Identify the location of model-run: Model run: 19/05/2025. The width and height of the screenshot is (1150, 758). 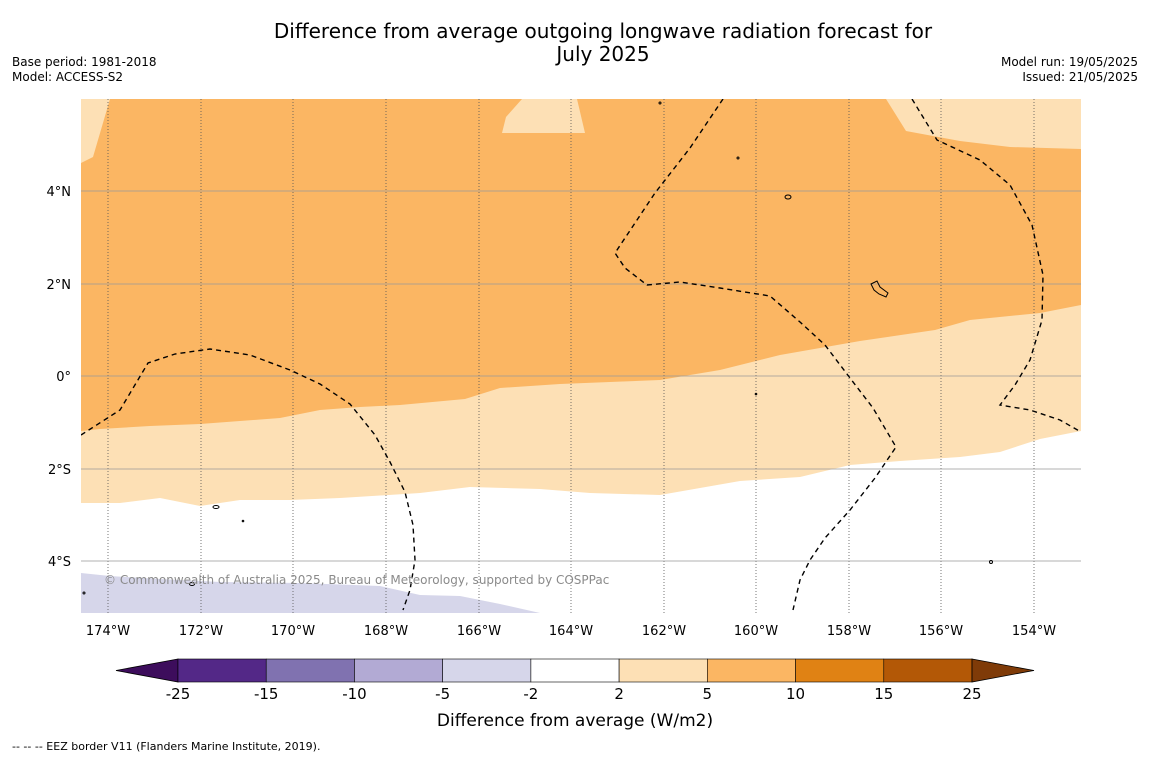
(1069, 62).